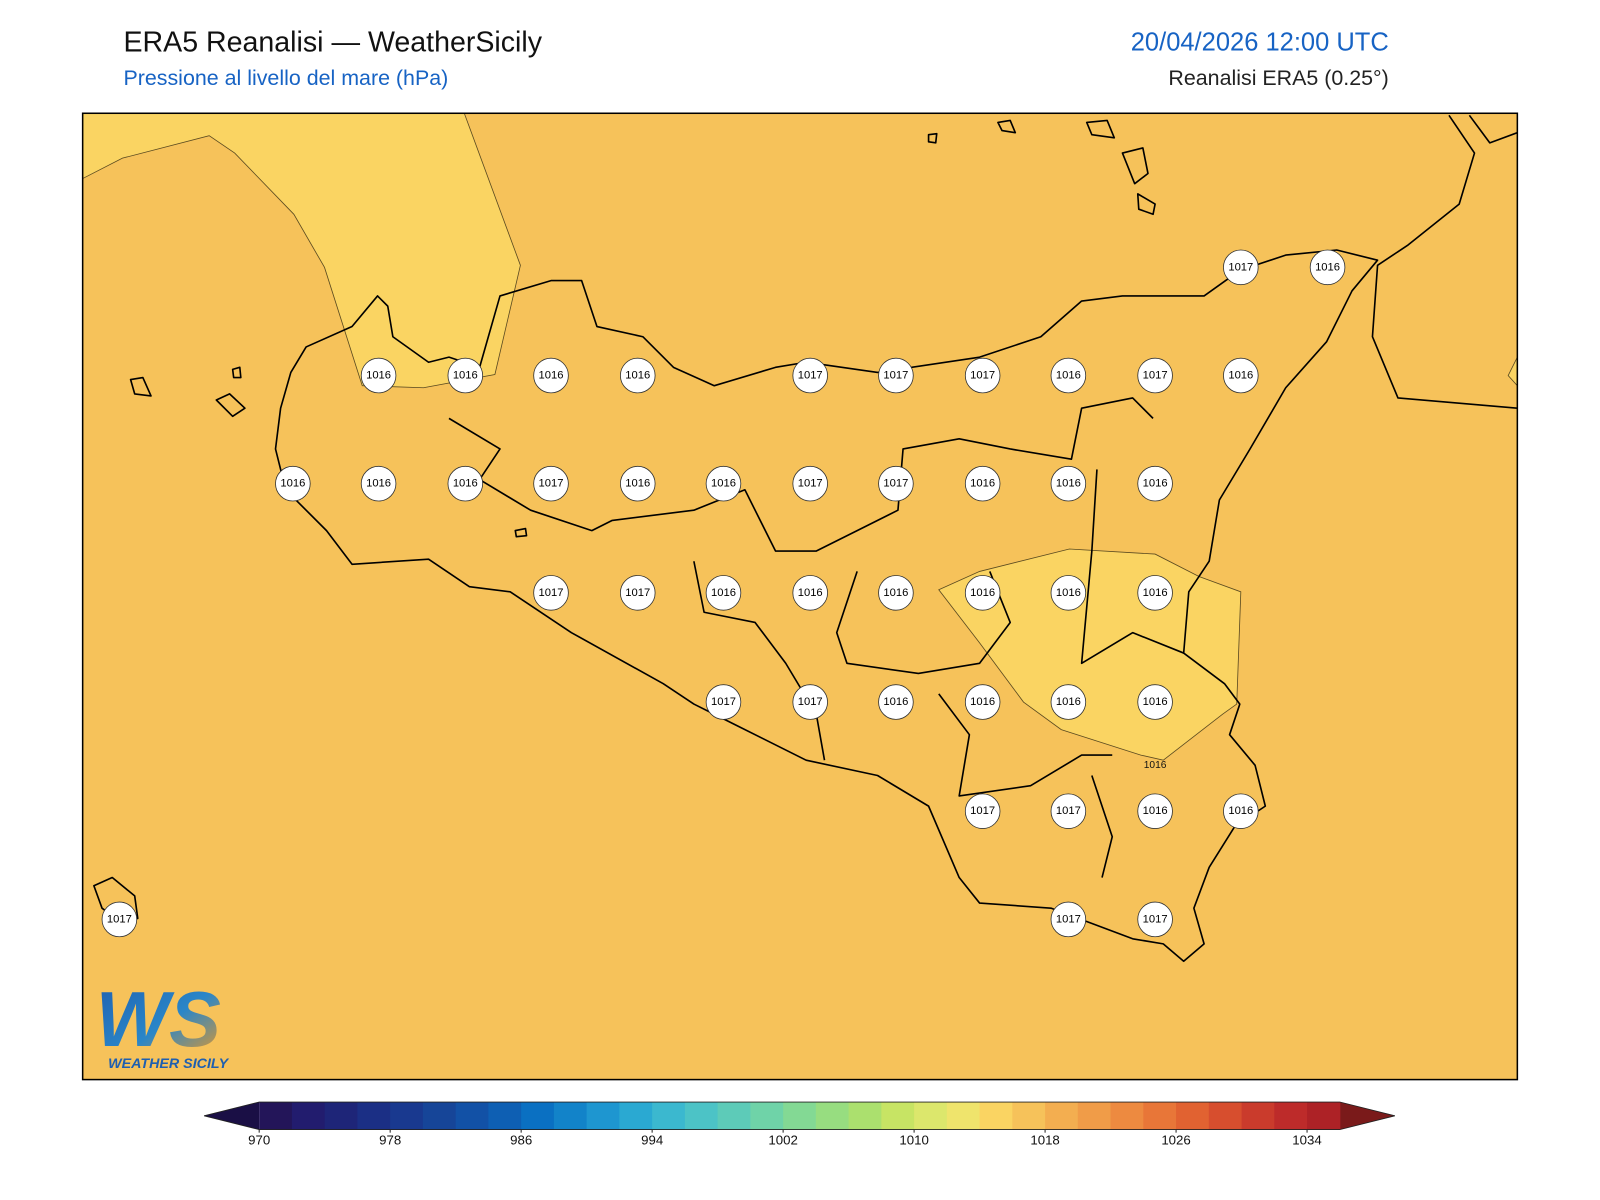 The height and width of the screenshot is (1200, 1600). I want to click on colorbar-tick-label: 1026, so click(1175, 1139).